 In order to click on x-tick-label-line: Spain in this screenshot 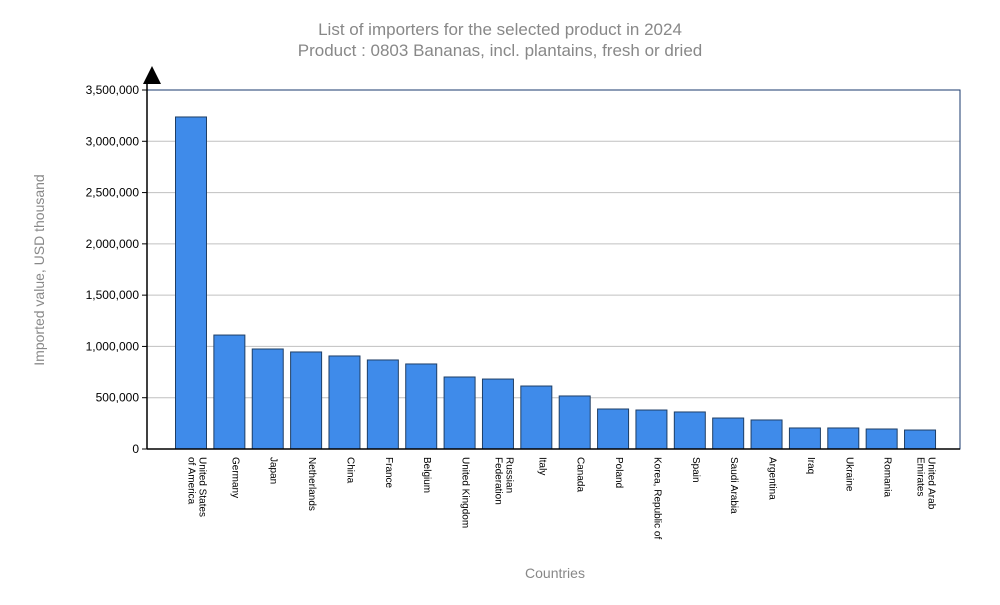, I will do `click(695, 470)`.